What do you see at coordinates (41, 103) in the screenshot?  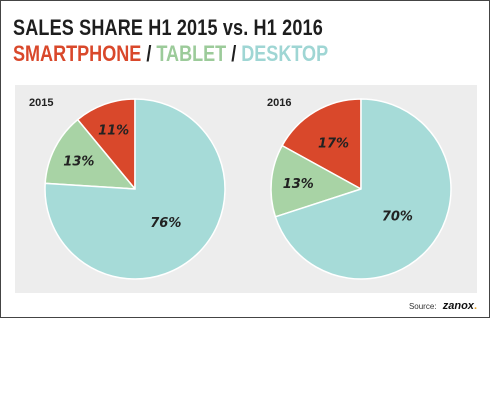 I see `pie-2015-year-label: 2015` at bounding box center [41, 103].